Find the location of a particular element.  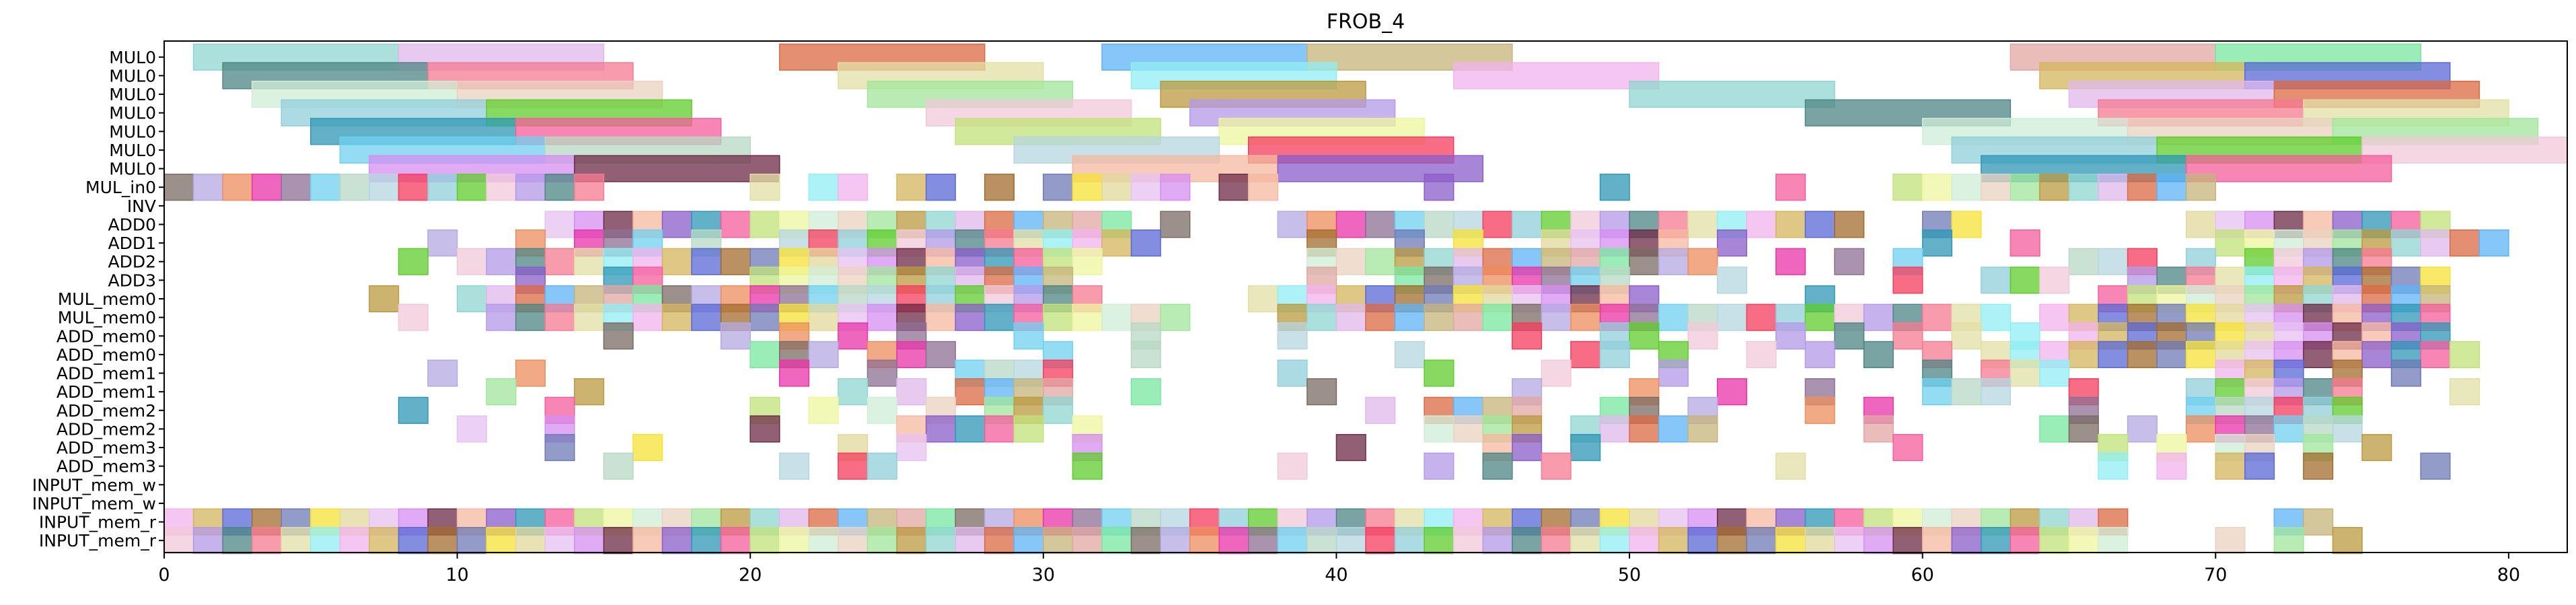

y-tick-label: INPUT_mem_r is located at coordinates (98, 522).